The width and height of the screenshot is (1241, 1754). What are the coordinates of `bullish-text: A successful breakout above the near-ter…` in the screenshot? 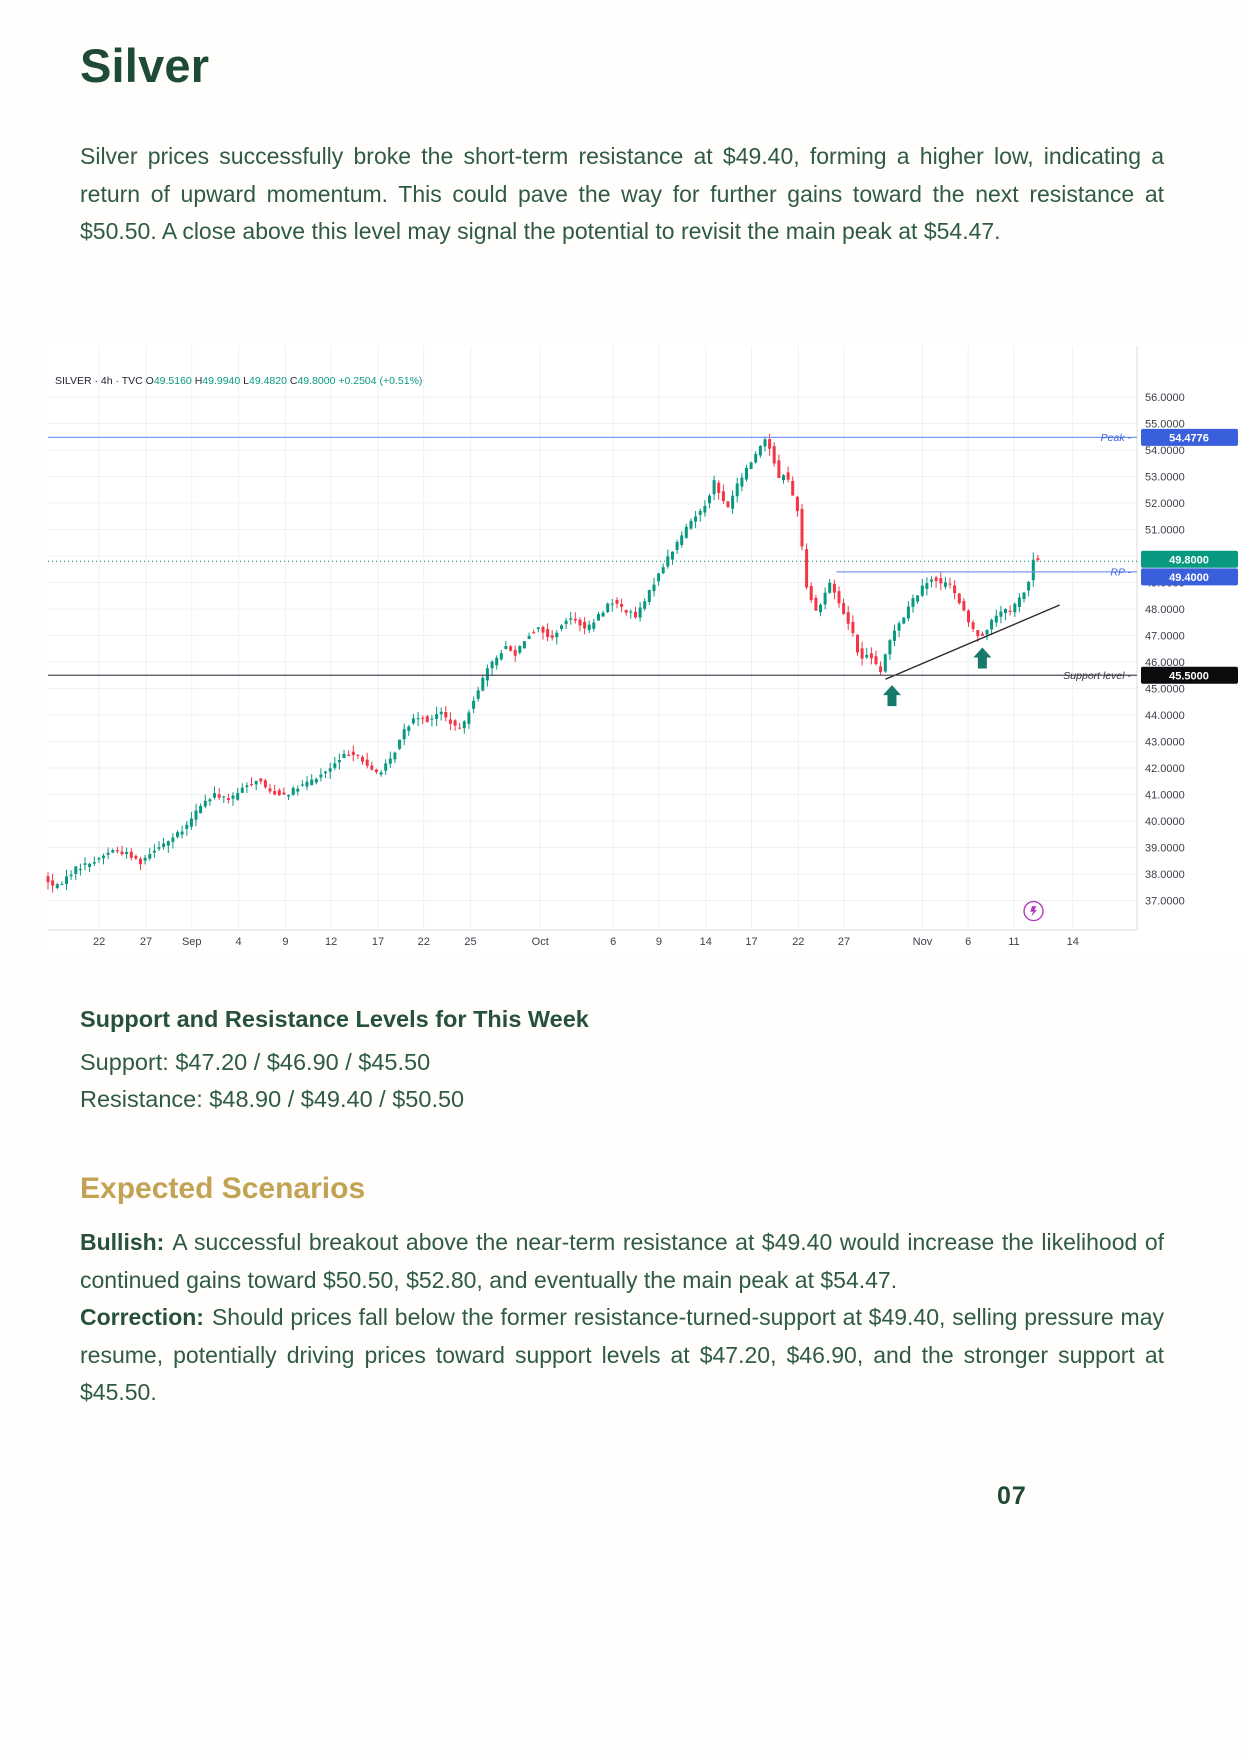 It's located at (622, 1261).